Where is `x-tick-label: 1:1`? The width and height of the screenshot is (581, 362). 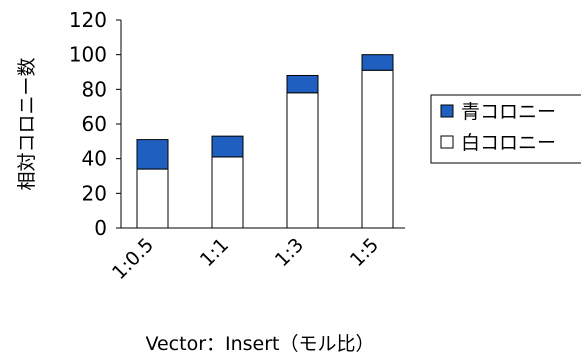 x-tick-label: 1:1 is located at coordinates (214, 252).